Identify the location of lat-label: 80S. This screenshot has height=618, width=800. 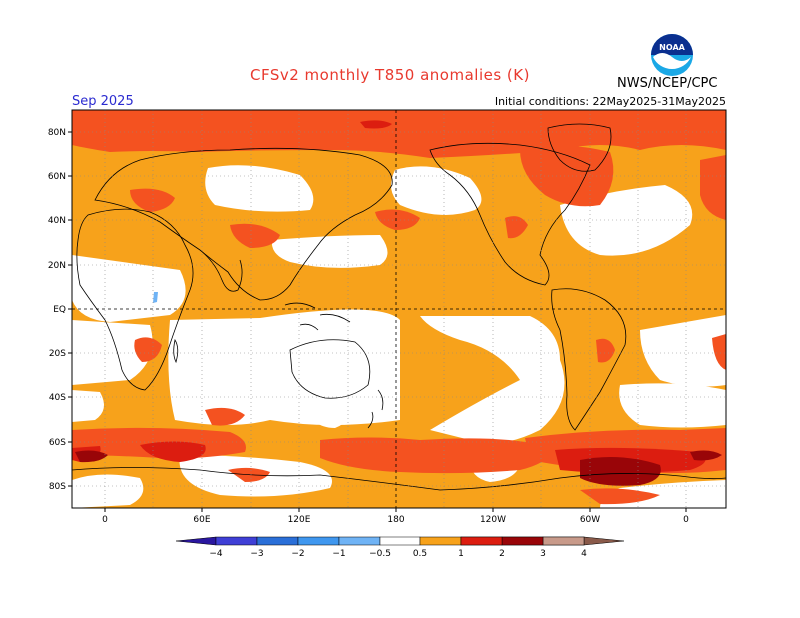
(57, 487).